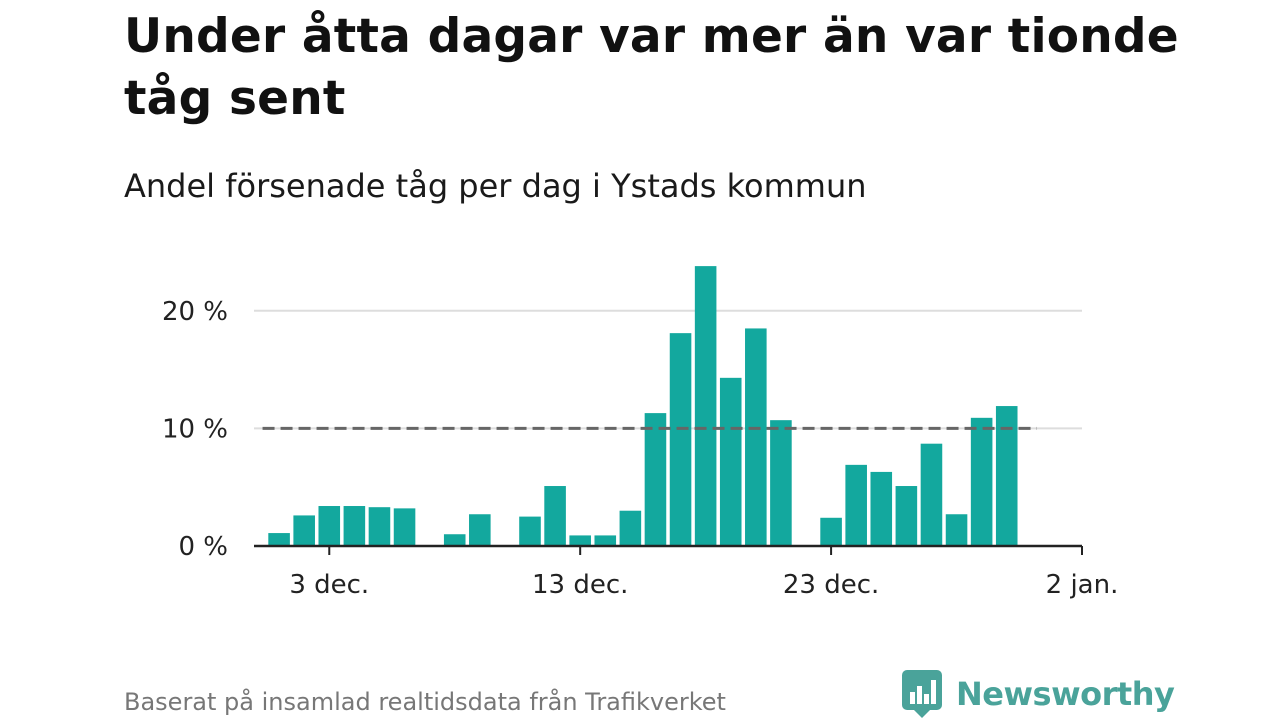 This screenshot has height=720, width=1280. I want to click on y-tick-label: 0 %, so click(203, 547).